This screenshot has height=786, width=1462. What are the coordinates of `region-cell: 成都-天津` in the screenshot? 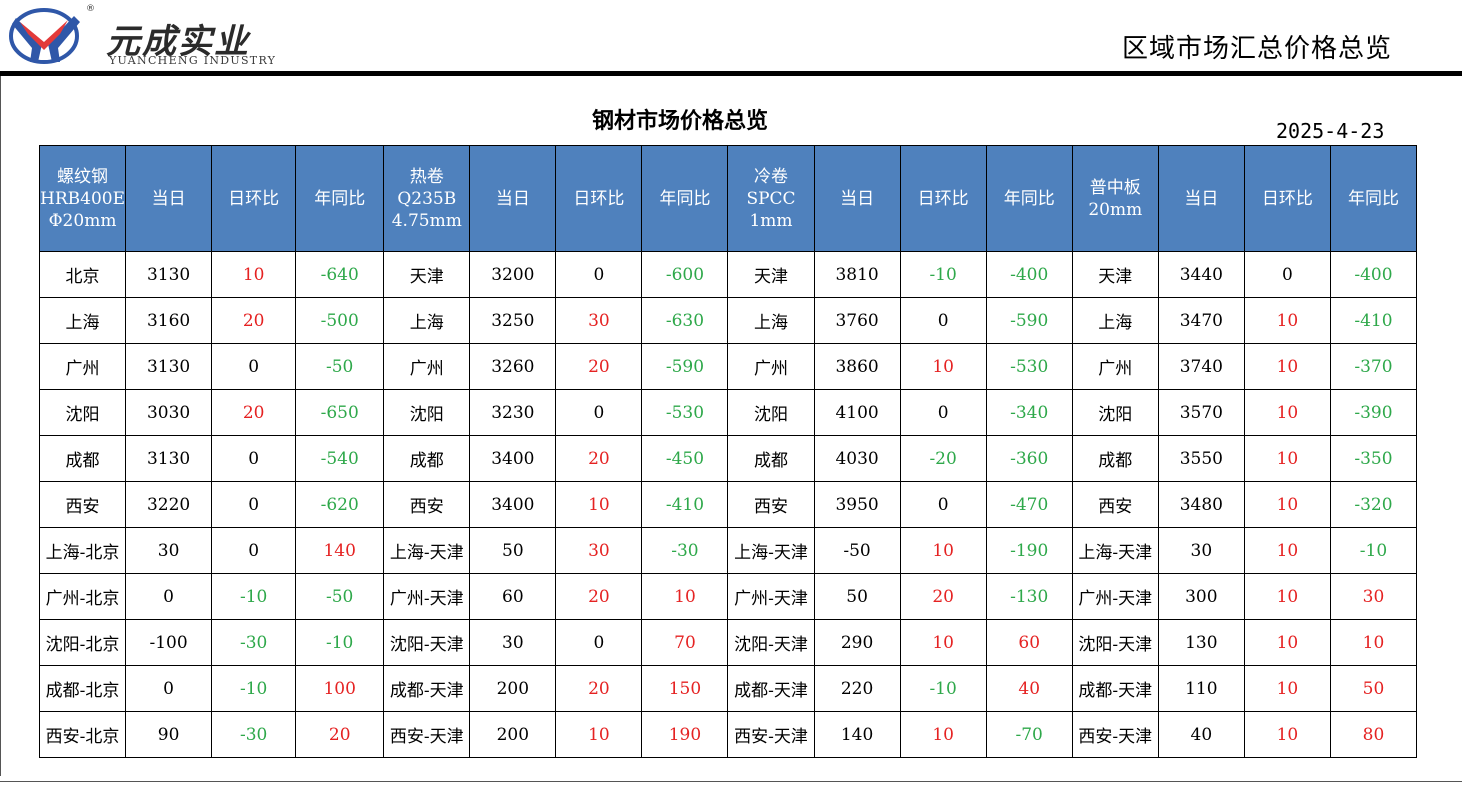 It's located at (427, 688).